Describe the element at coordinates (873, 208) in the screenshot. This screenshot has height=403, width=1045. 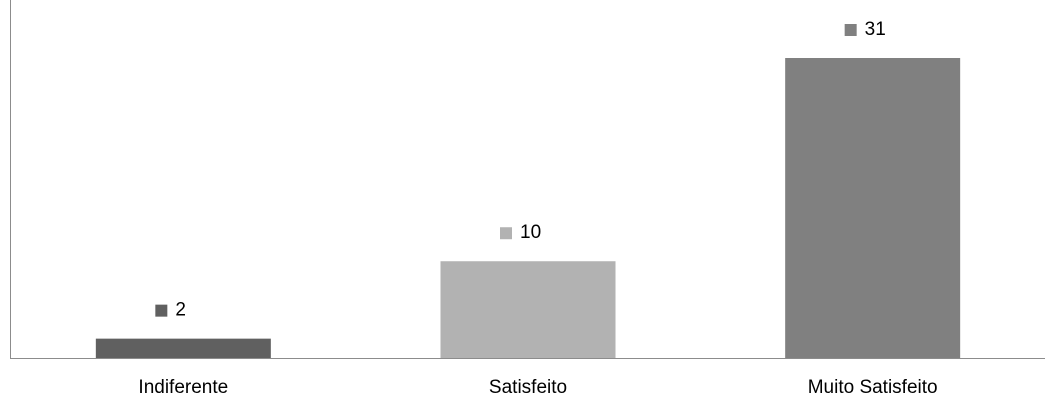
I see `bar-muito-satisfeito` at that location.